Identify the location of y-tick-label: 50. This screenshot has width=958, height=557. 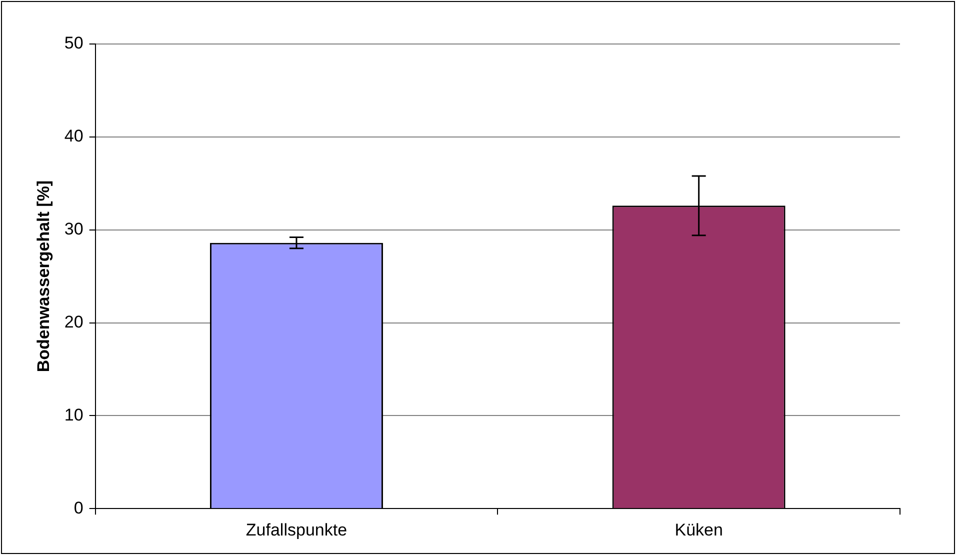
(74, 43).